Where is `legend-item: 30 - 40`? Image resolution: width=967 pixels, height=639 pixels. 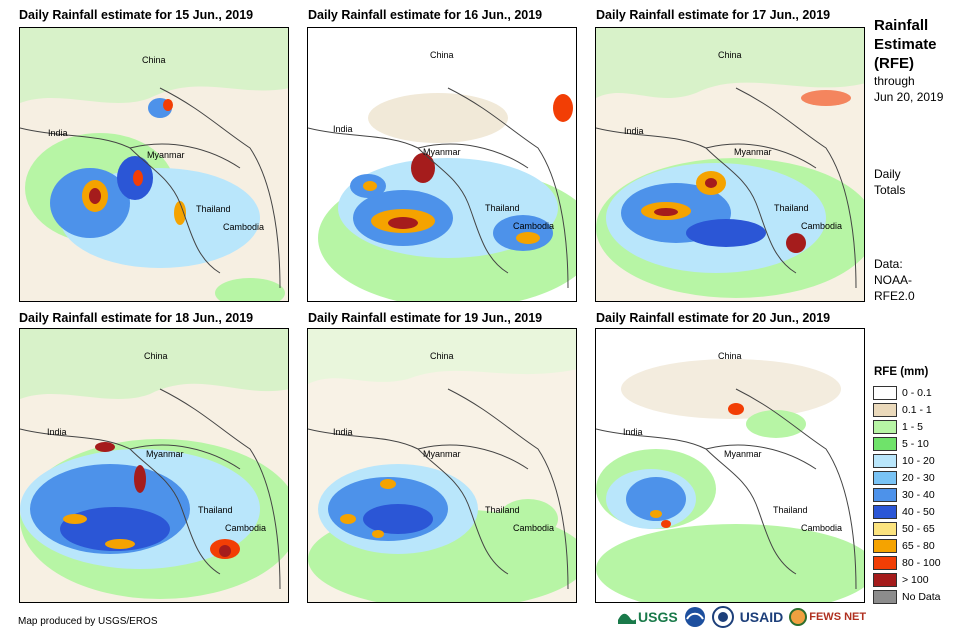
legend-item: 30 - 40 is located at coordinates (907, 494).